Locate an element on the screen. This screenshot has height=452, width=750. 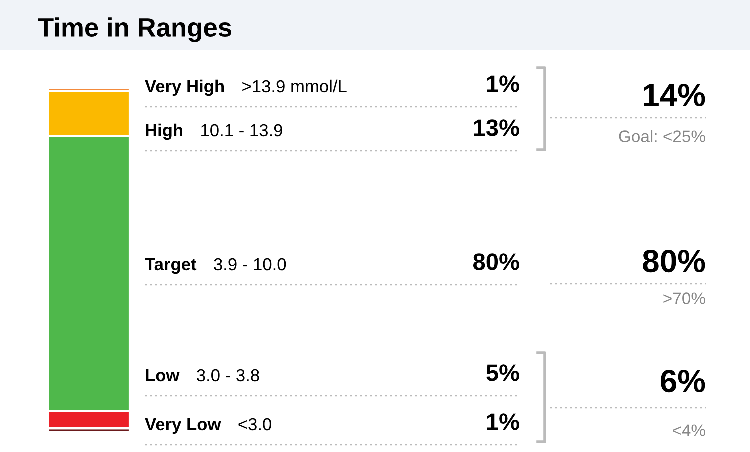
text: 5% is located at coordinates (503, 373).